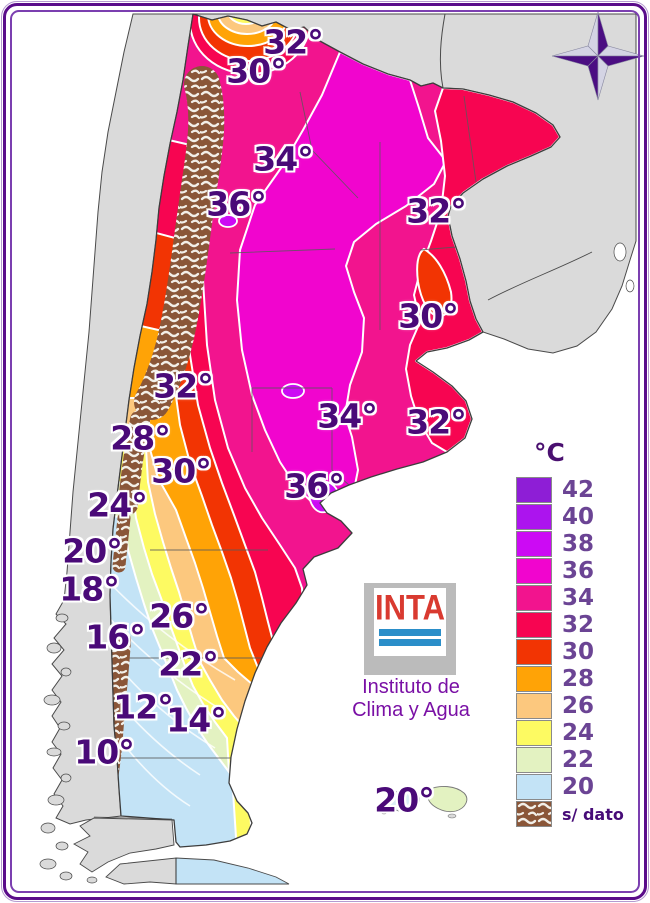 The image size is (650, 903). What do you see at coordinates (140, 438) in the screenshot?
I see `isotherm-label: 28°` at bounding box center [140, 438].